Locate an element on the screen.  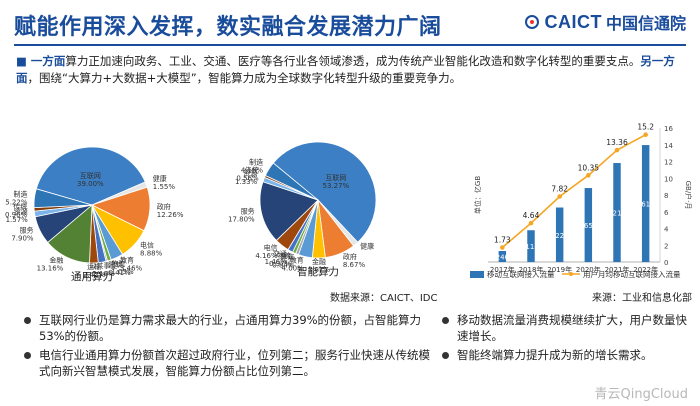
list-item: 智能终端算力提升成为新的增长需求。 is located at coordinates (567, 355).